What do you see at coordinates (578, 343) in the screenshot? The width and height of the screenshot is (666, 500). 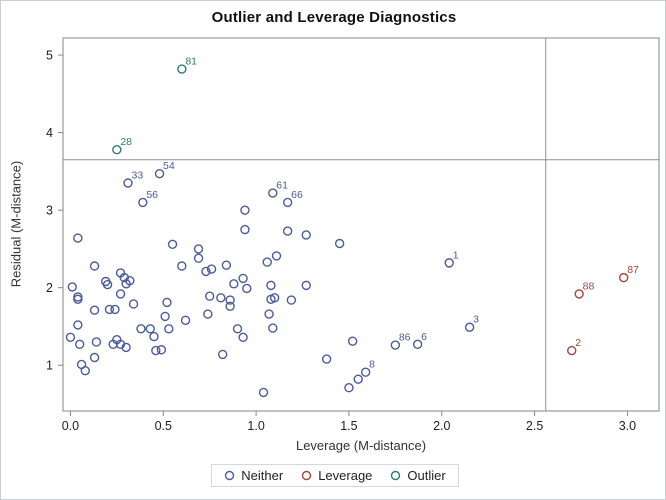 I see `point-label-leverage: 2` at bounding box center [578, 343].